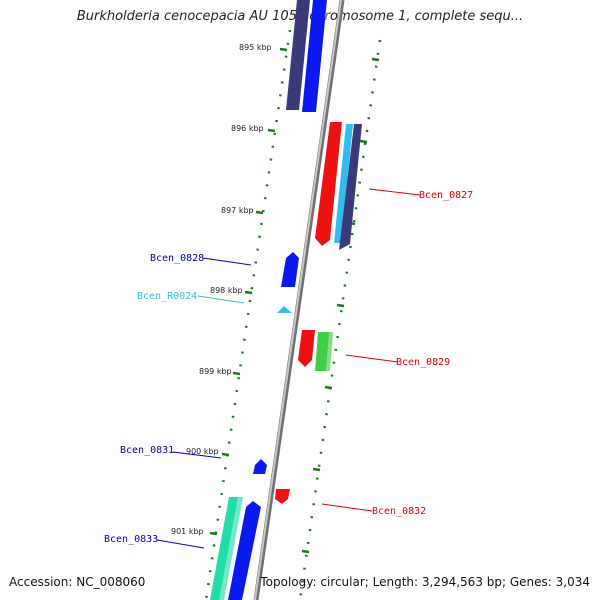 This screenshot has height=600, width=600. Describe the element at coordinates (147, 450) in the screenshot. I see `gene-label-bcen-0831: Bcen_0831` at that location.